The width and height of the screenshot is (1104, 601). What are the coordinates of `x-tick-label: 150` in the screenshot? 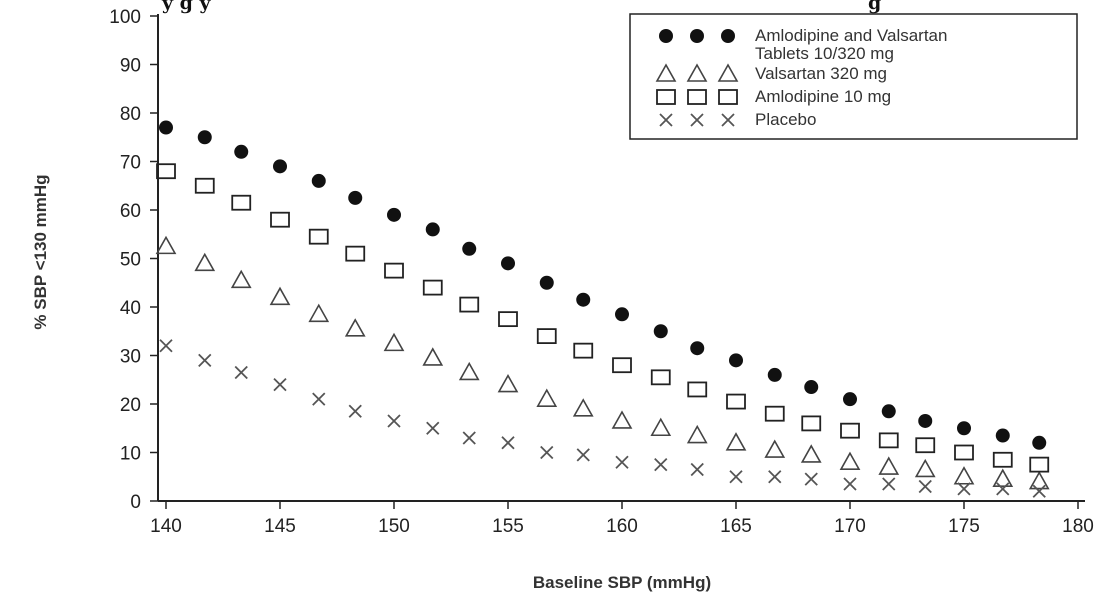 It's located at (394, 526).